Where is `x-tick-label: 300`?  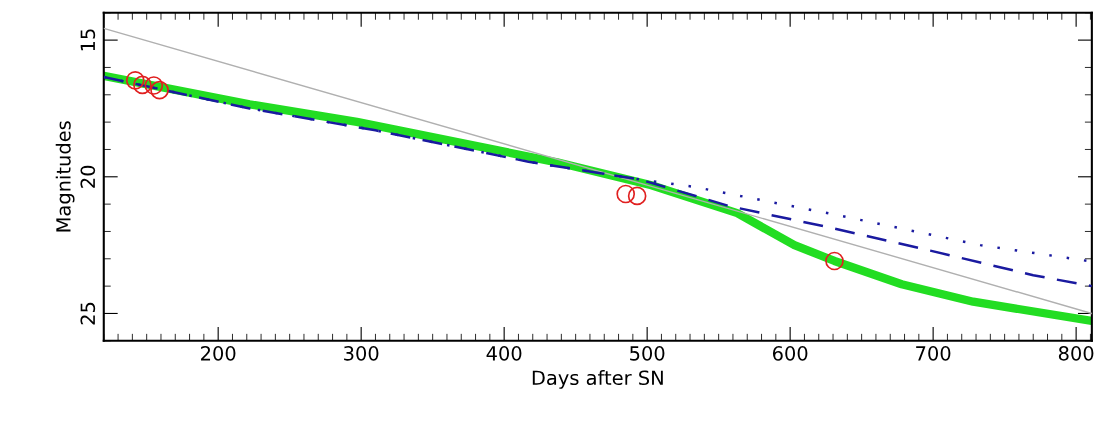
x-tick-label: 300 is located at coordinates (361, 353).